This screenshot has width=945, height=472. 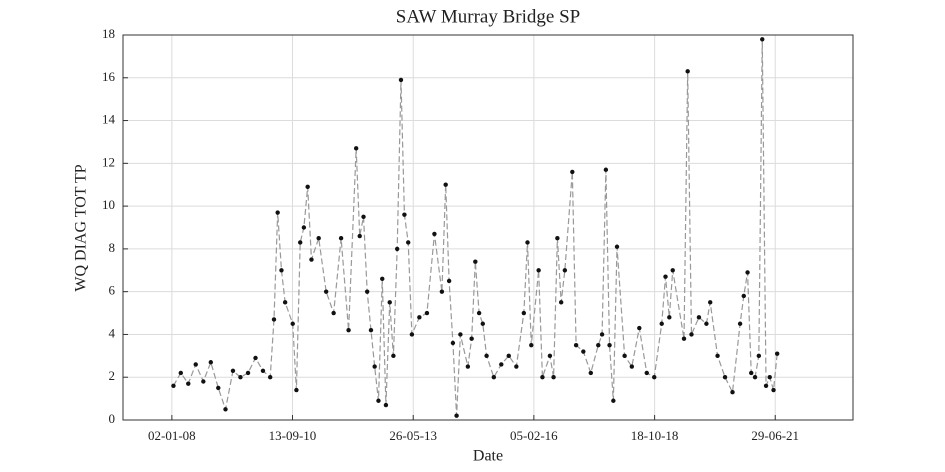 I want to click on x-tick-label: 13-09-10, so click(x=293, y=435).